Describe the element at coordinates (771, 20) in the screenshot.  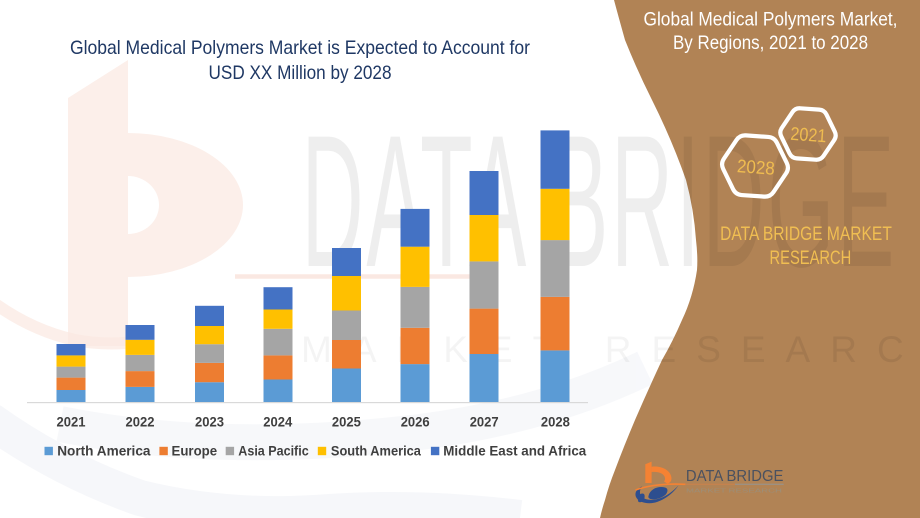
I see `svg-text:Global Medical Polymers Market: Global Medical Polymers Market,` at that location.